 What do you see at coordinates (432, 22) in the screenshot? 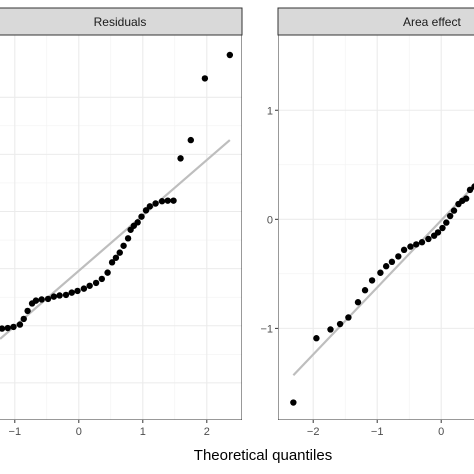
I see `strip-label: Area effect` at bounding box center [432, 22].